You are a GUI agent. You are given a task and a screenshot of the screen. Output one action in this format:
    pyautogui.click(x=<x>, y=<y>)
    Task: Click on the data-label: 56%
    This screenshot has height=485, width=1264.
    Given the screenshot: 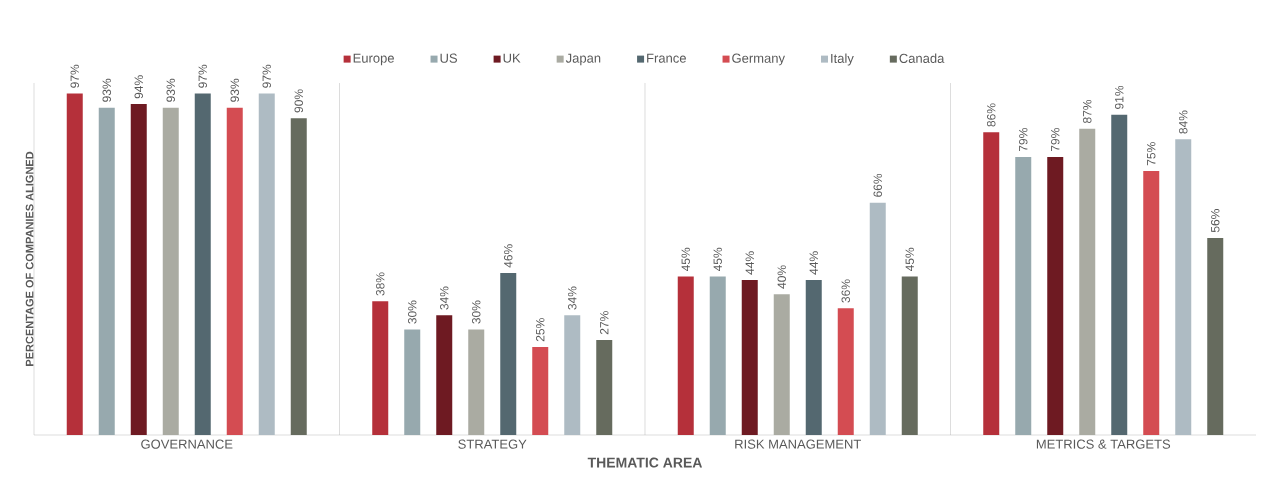 What is the action you would take?
    pyautogui.click(x=1215, y=221)
    